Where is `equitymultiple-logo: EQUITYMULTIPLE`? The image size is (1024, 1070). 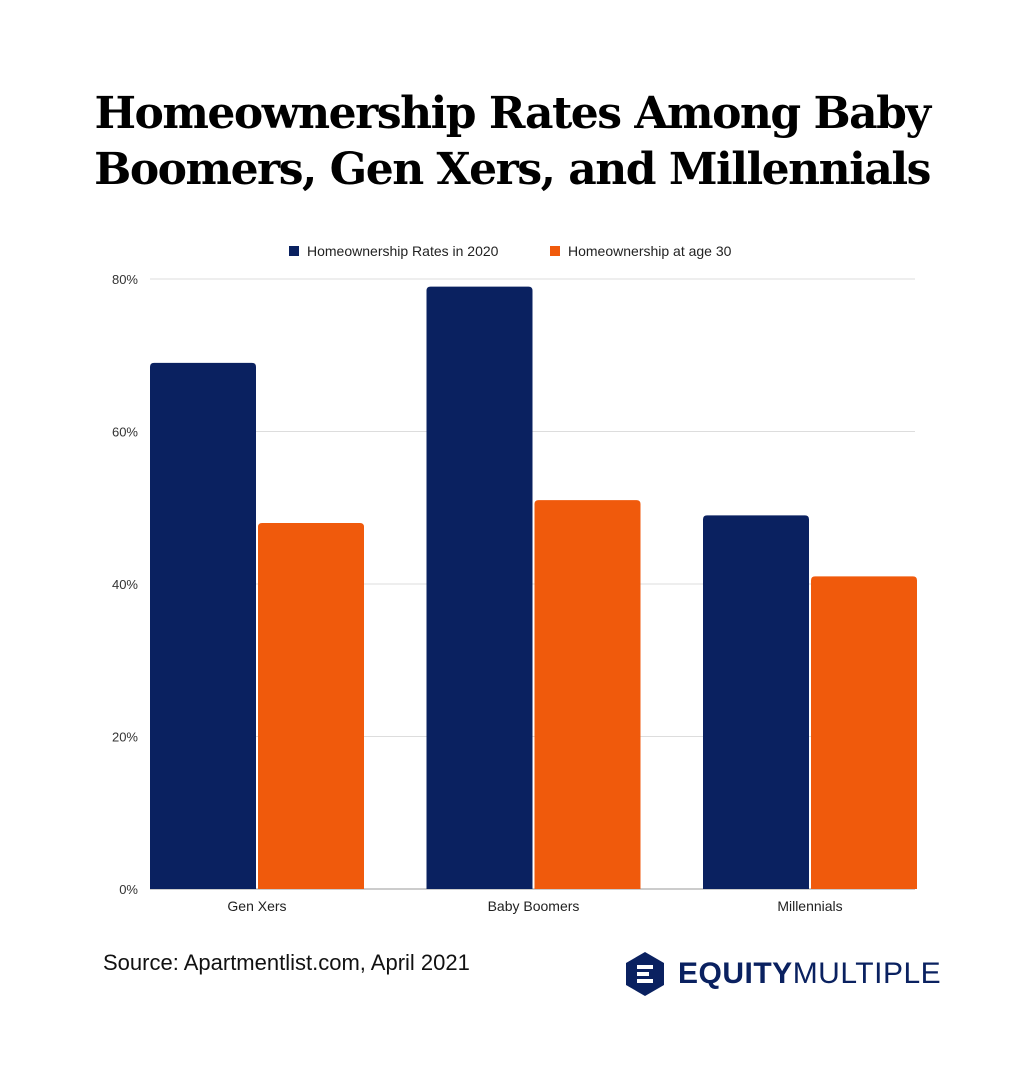
equitymultiple-logo: EQUITYMULTIPLE is located at coordinates (783, 974).